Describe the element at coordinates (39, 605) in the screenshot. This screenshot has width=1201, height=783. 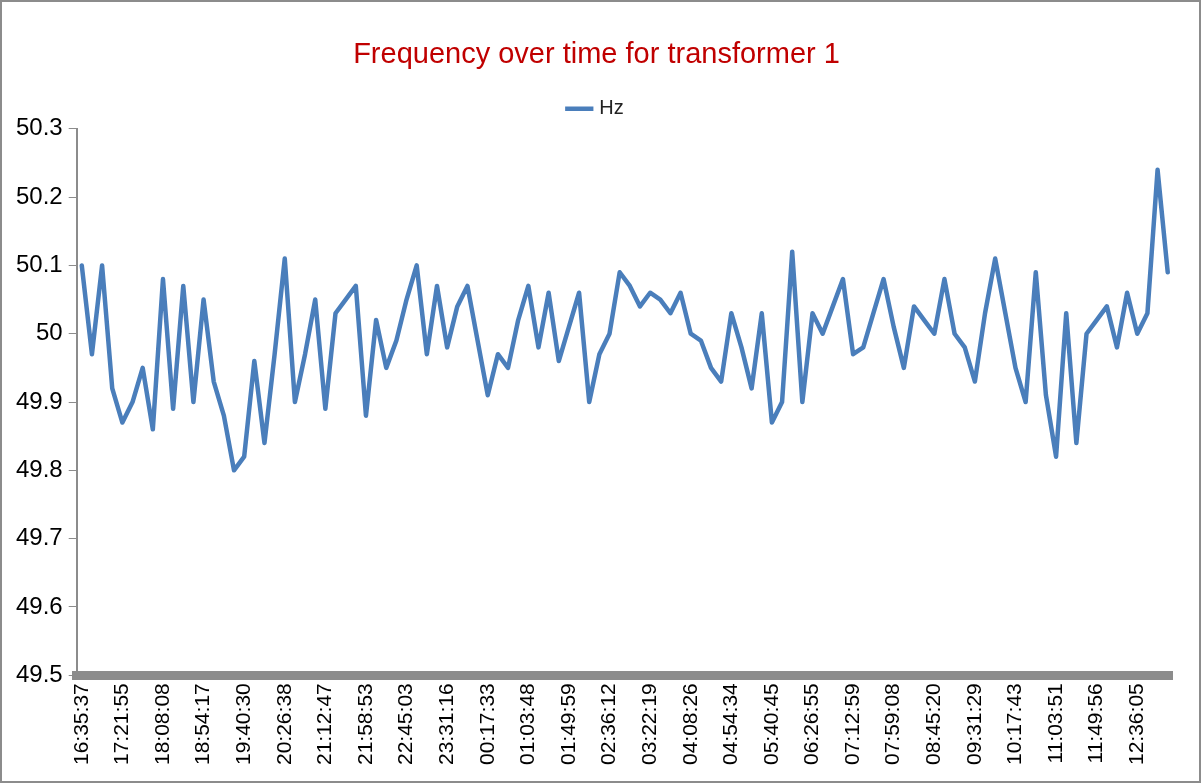
I see `y-tick-label: 49.6` at that location.